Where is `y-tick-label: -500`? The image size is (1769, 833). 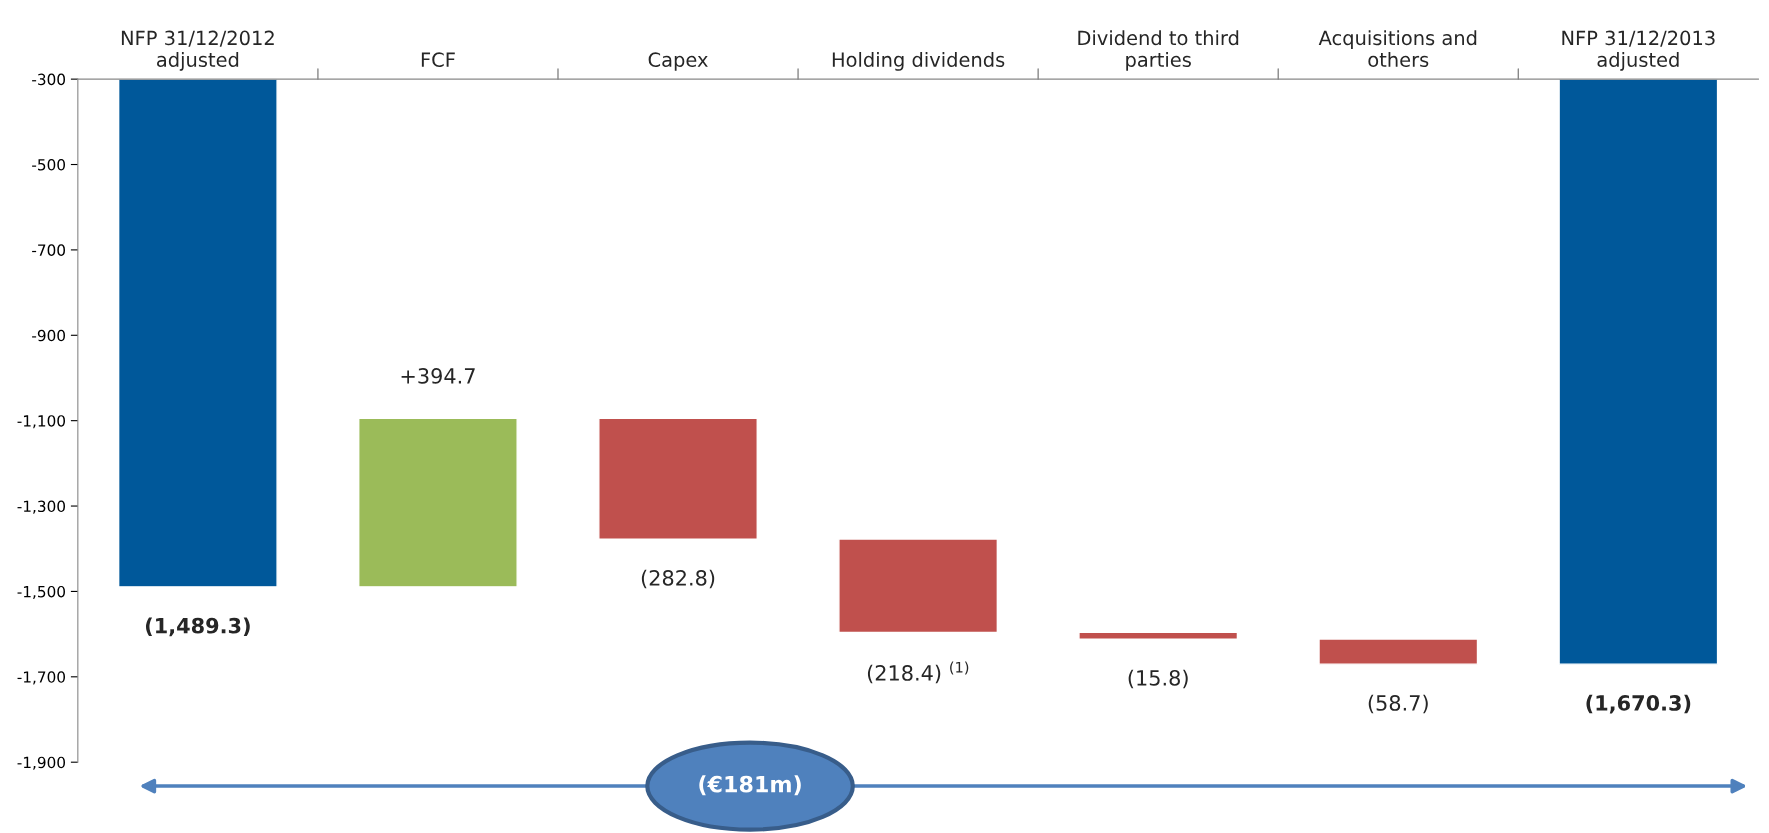
y-tick-label: -500 is located at coordinates (49, 164).